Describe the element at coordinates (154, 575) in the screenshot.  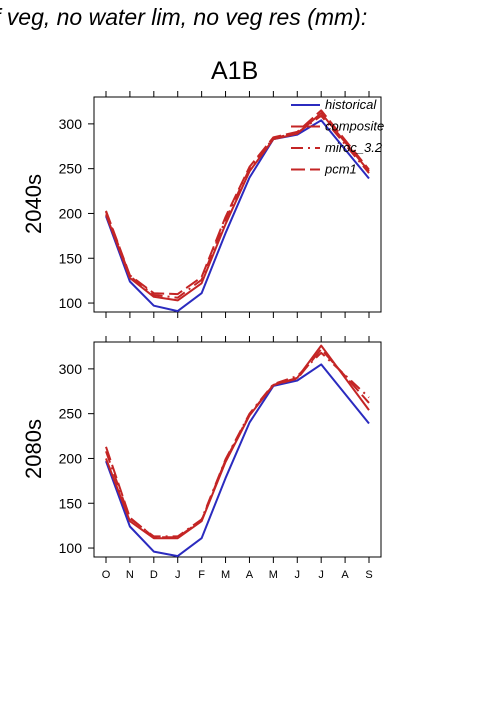
I see `x-tick-label: D` at that location.